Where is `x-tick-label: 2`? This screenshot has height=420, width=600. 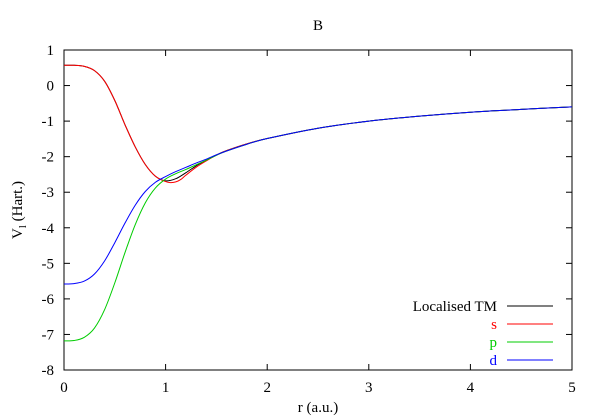 x-tick-label: 2 is located at coordinates (267, 388).